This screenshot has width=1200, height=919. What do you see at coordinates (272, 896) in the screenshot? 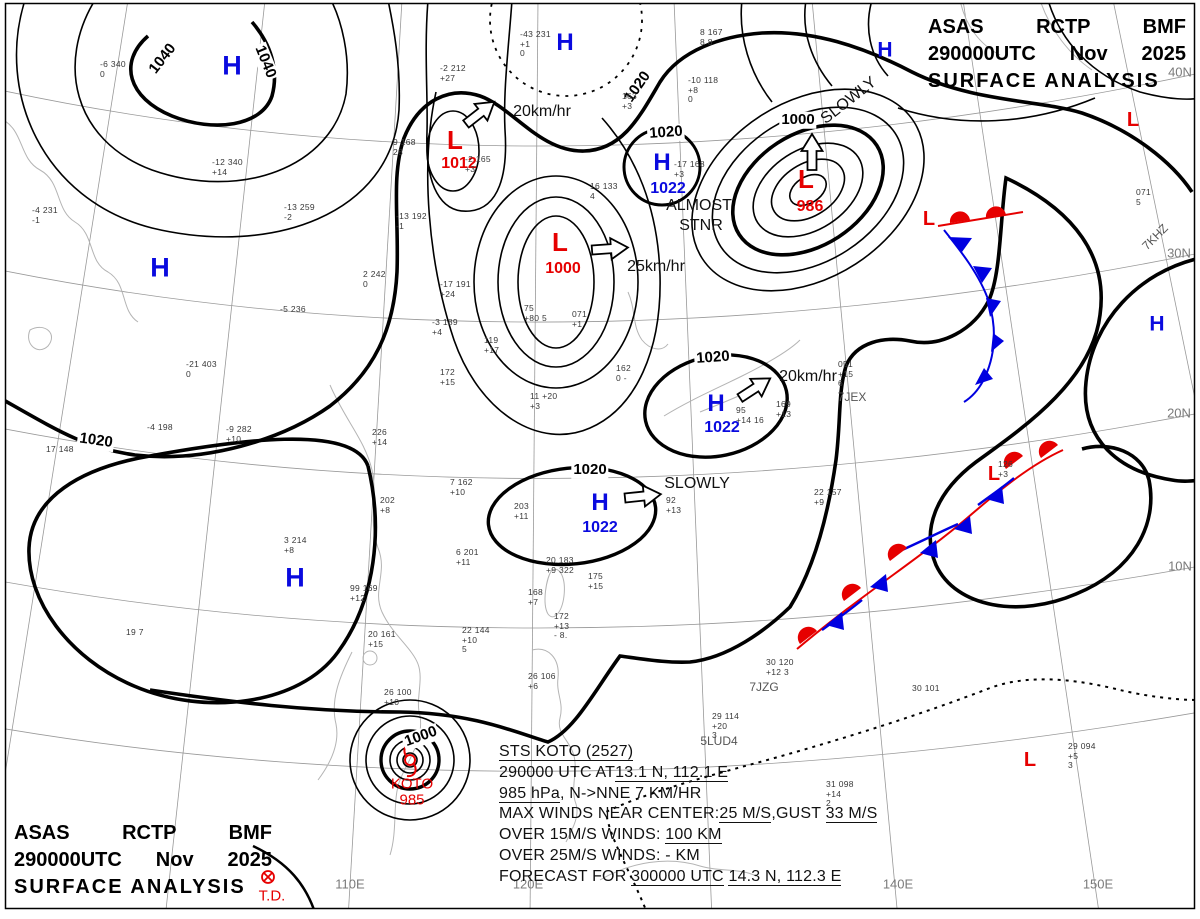
I see `misc-label: T.D.` at bounding box center [272, 896].